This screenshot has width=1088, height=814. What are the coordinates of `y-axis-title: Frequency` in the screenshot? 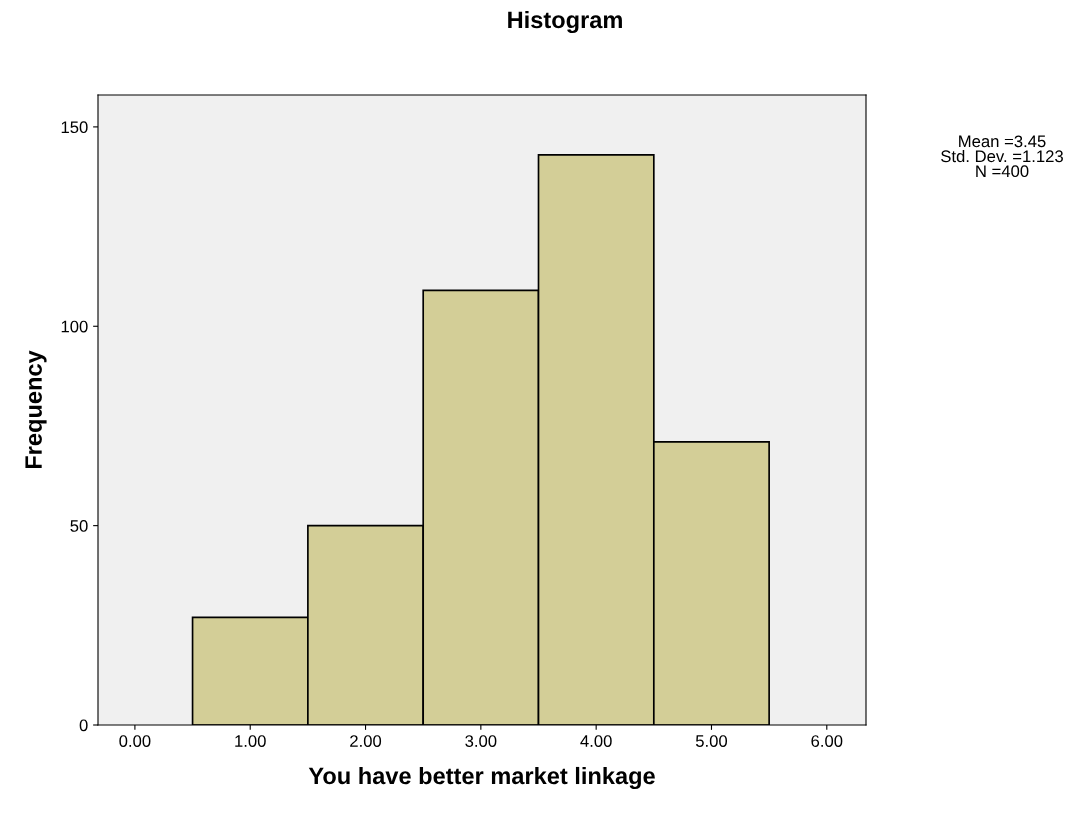 It's located at (36, 409).